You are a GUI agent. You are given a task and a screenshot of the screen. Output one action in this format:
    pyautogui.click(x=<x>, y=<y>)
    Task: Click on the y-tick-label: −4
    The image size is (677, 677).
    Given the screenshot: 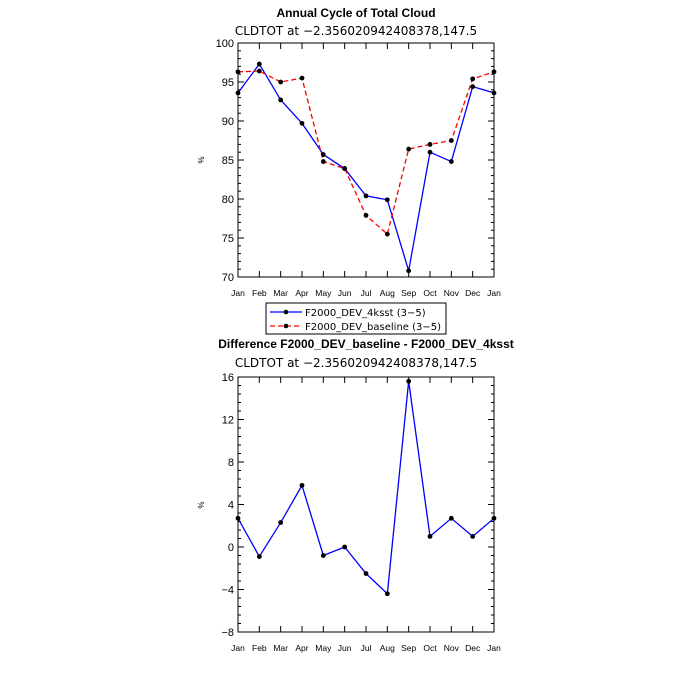 What is the action you would take?
    pyautogui.click(x=227, y=591)
    